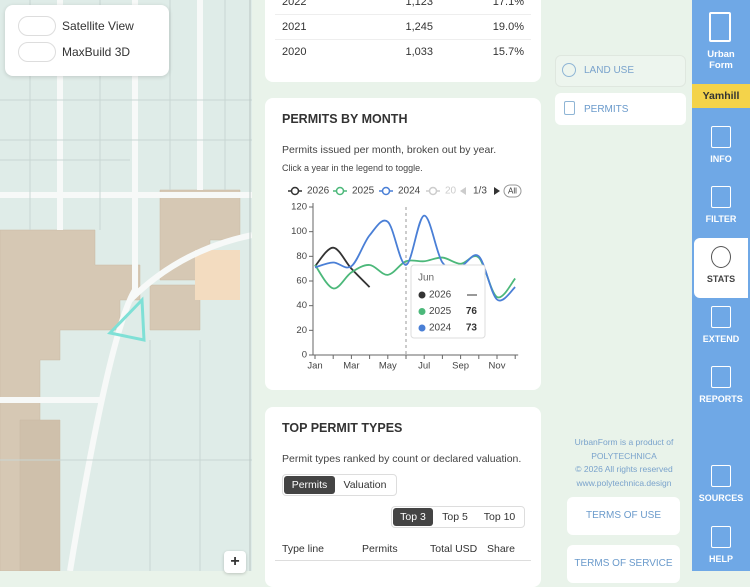 The height and width of the screenshot is (587, 750). What do you see at coordinates (309, 485) in the screenshot?
I see `tab: Permits` at bounding box center [309, 485].